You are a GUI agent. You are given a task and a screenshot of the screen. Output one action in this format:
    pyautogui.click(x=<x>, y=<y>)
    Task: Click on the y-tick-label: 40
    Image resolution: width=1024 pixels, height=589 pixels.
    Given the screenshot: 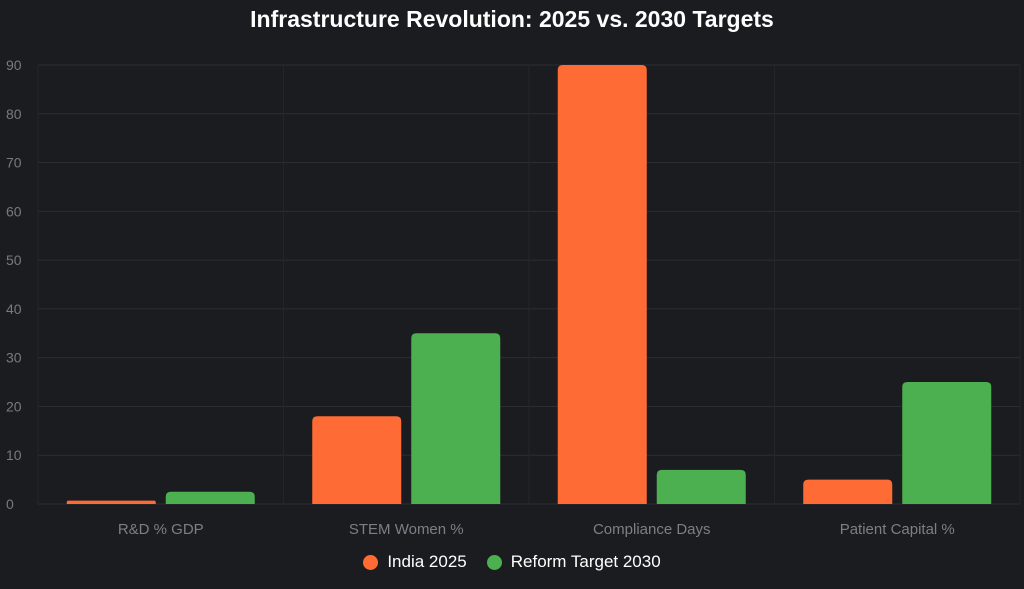 What is the action you would take?
    pyautogui.click(x=14, y=309)
    